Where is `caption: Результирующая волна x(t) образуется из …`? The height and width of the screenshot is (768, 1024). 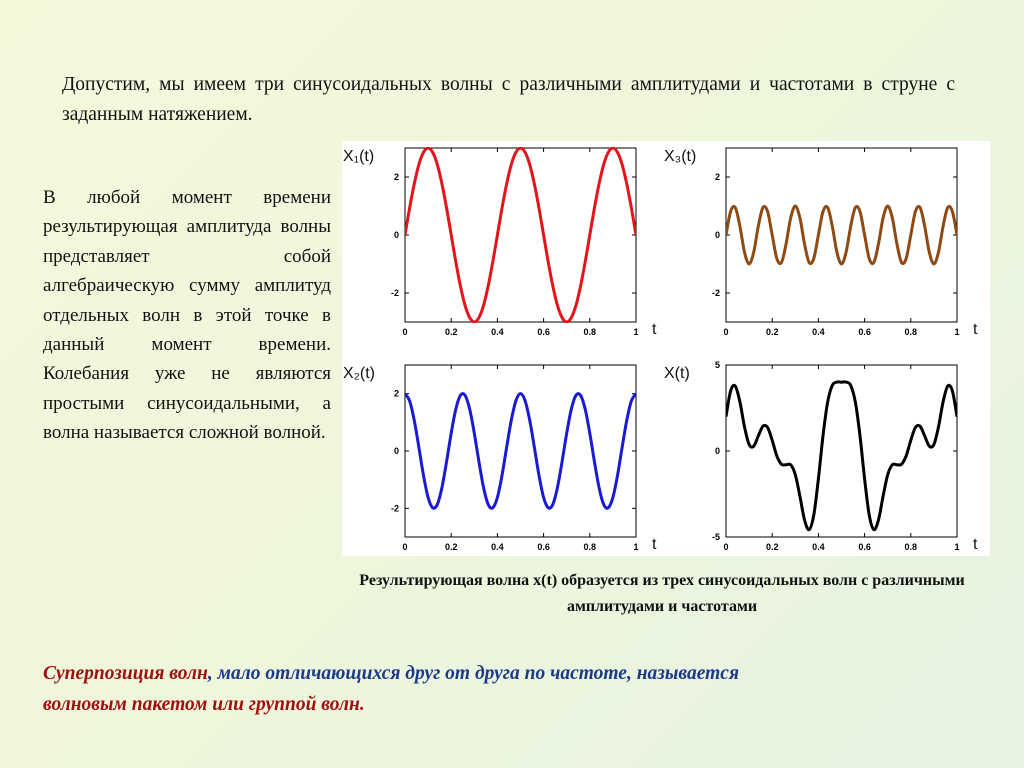
caption: Результирующая волна x(t) образуется из … is located at coordinates (662, 593).